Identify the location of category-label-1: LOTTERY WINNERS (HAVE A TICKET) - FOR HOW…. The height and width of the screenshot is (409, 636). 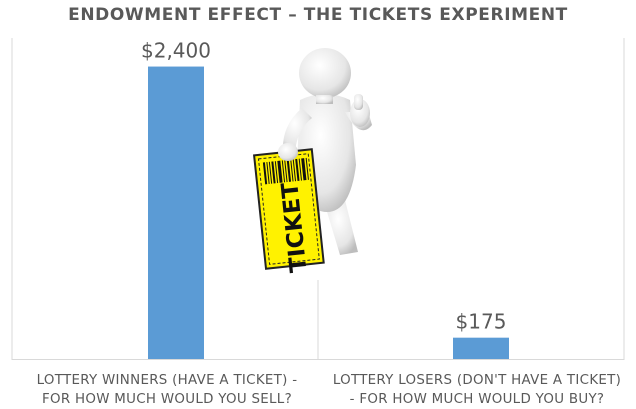
(167, 390).